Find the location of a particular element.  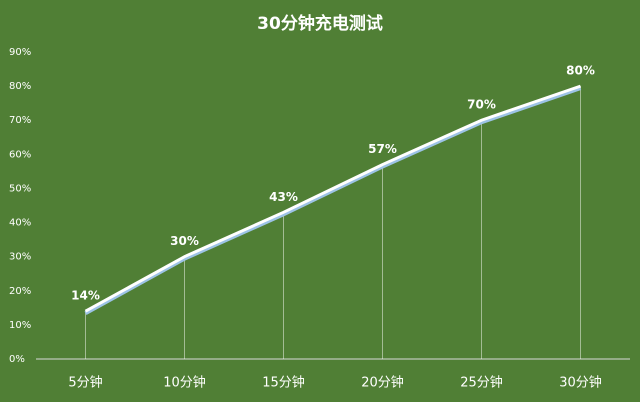

data-label: 57% is located at coordinates (382, 149).